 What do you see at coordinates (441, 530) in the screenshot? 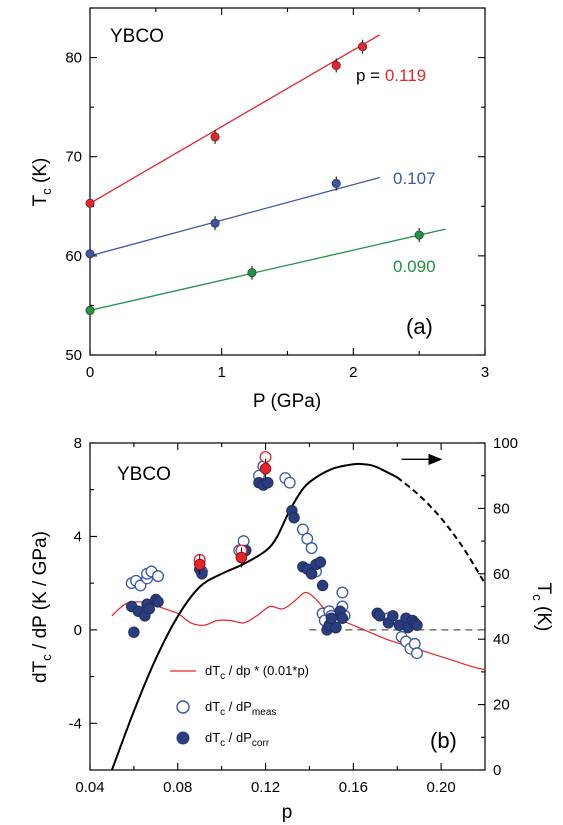
I see `tc-curve-dashed` at bounding box center [441, 530].